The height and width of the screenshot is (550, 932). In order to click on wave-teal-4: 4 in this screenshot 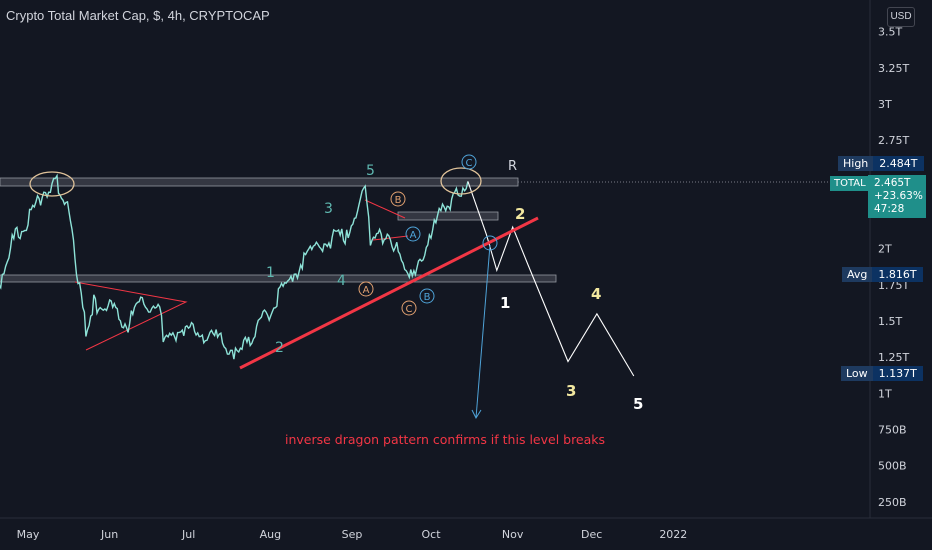, I will do `click(341, 281)`.